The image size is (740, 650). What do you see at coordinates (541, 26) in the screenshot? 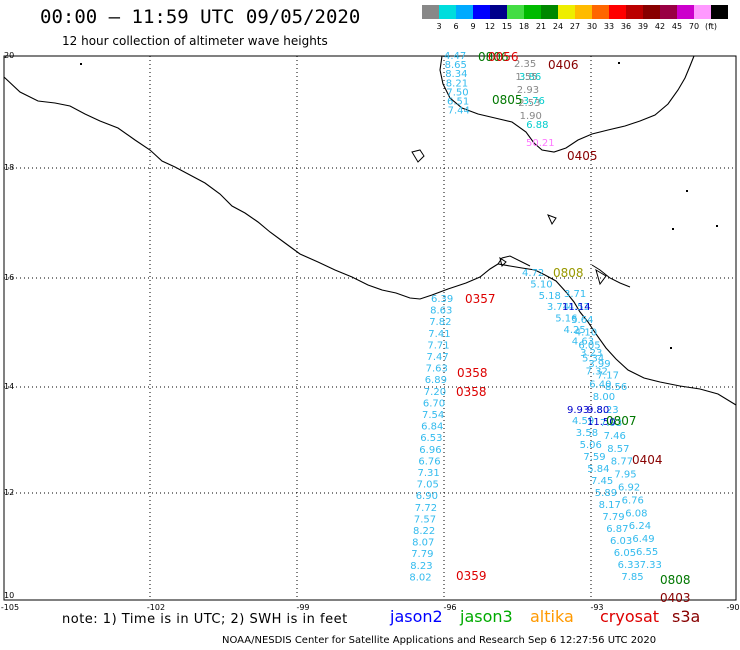
I see `colorbar-tick-label: 21` at bounding box center [541, 26].